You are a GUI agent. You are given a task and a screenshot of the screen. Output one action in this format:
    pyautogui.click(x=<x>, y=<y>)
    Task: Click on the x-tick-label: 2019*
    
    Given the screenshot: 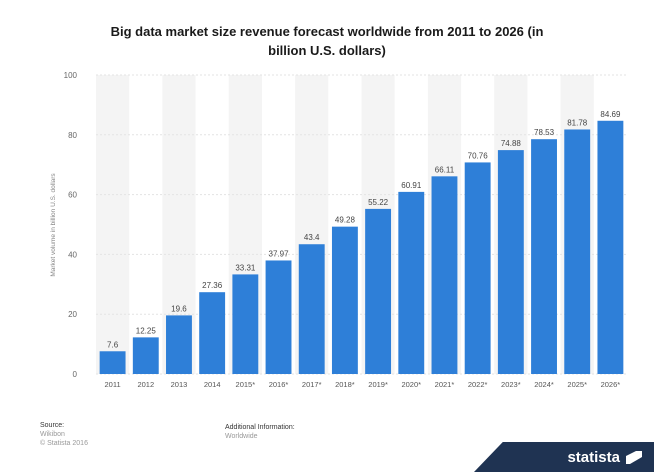 What is the action you would take?
    pyautogui.click(x=378, y=384)
    